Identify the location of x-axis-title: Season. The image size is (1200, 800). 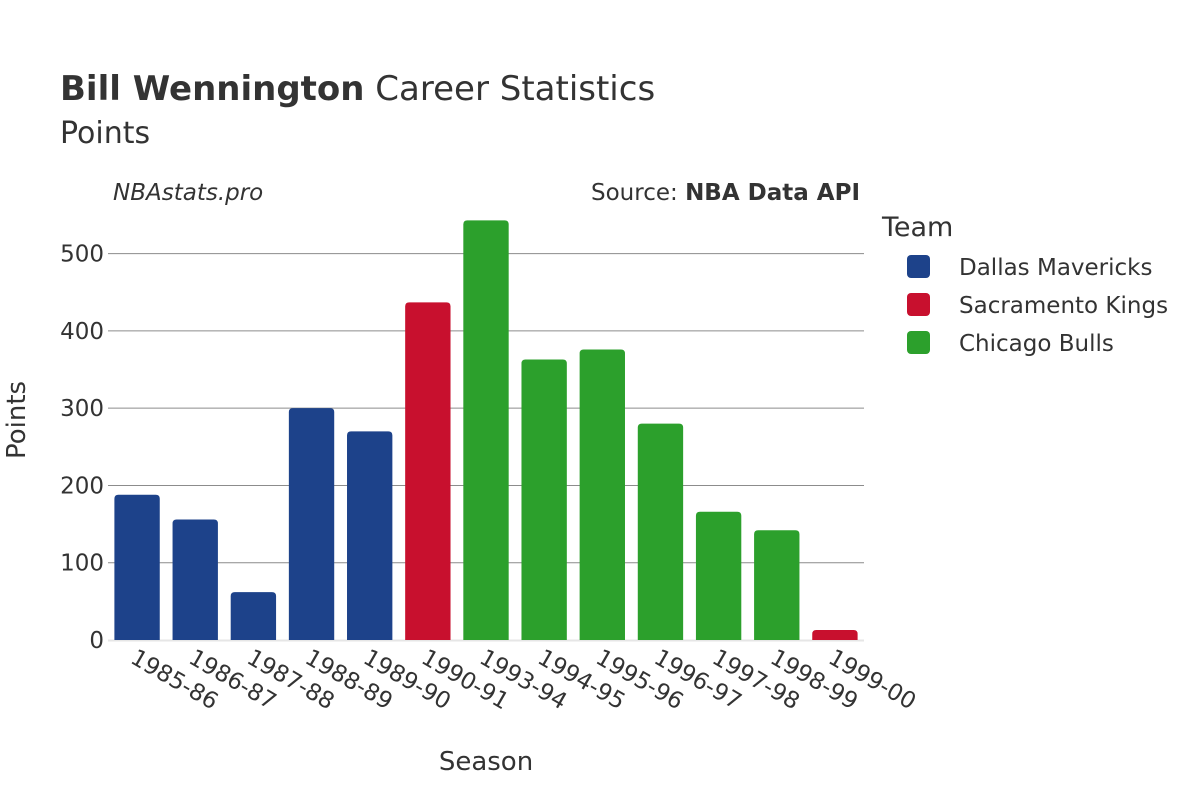
(486, 762).